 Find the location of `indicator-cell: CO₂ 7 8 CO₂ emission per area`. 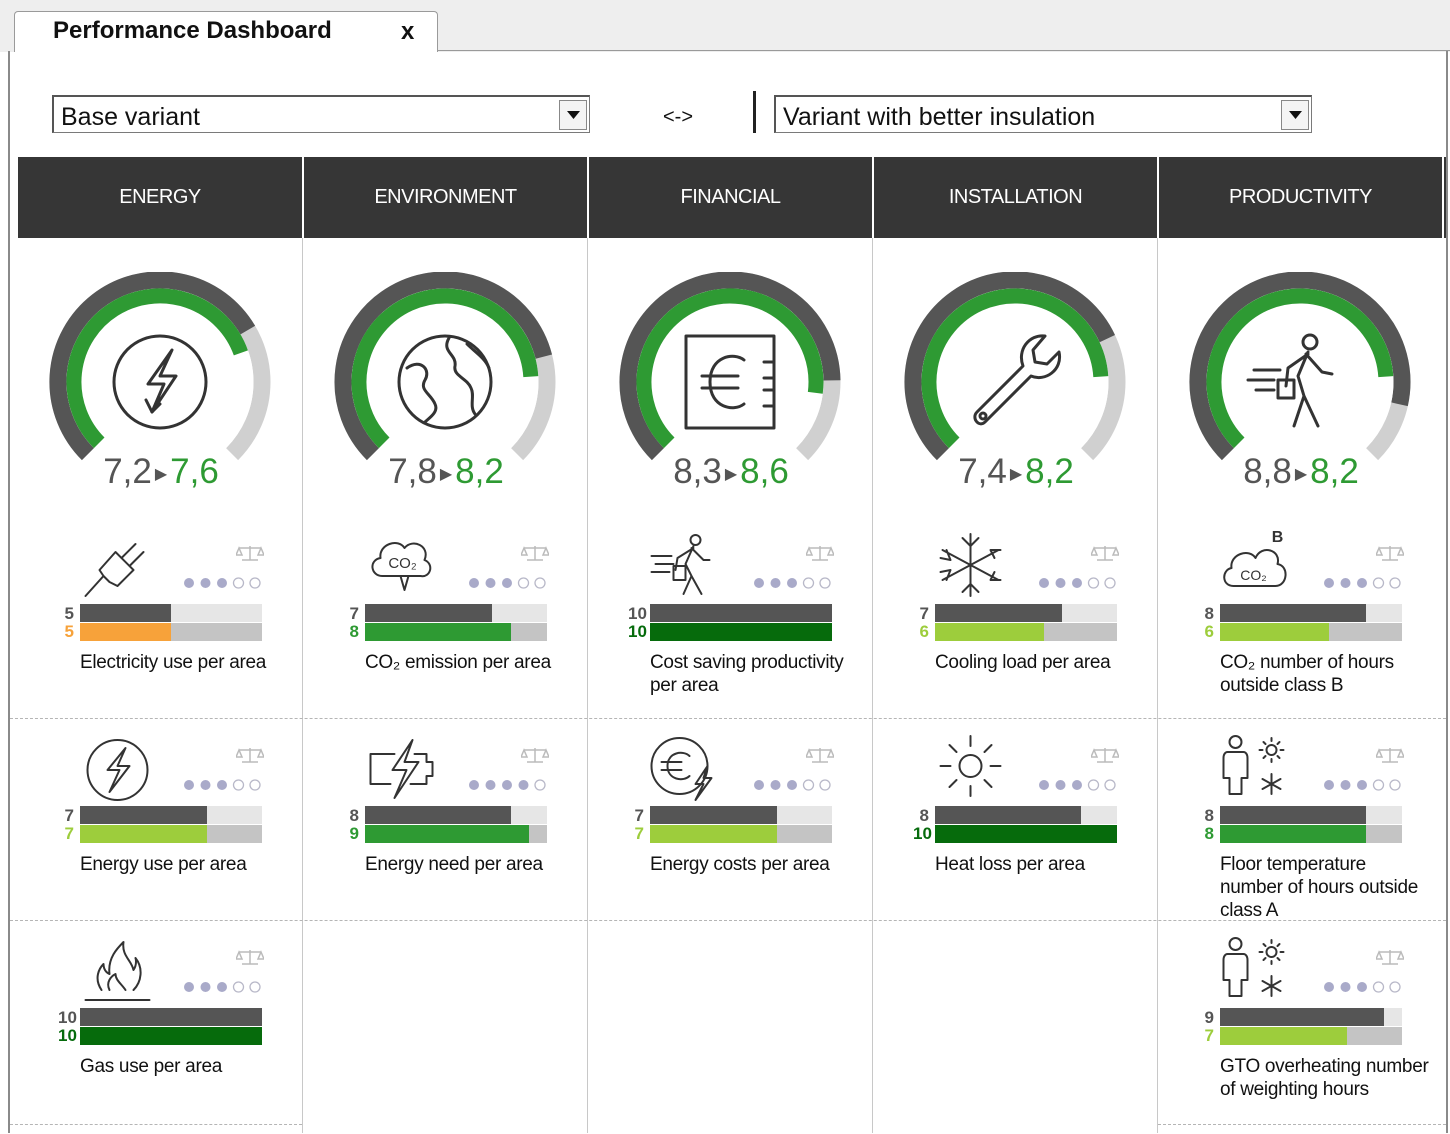

indicator-cell: CO₂ 7 8 CO₂ emission per area is located at coordinates (445, 630).